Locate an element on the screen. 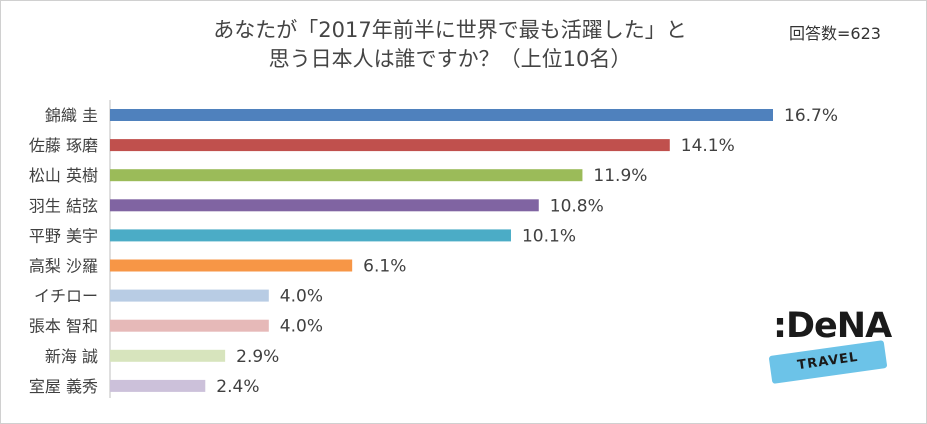 Image resolution: width=927 pixels, height=424 pixels. chart-title-line-1: あなたが「2017年前半に世界で最も活躍した」と is located at coordinates (450, 30).